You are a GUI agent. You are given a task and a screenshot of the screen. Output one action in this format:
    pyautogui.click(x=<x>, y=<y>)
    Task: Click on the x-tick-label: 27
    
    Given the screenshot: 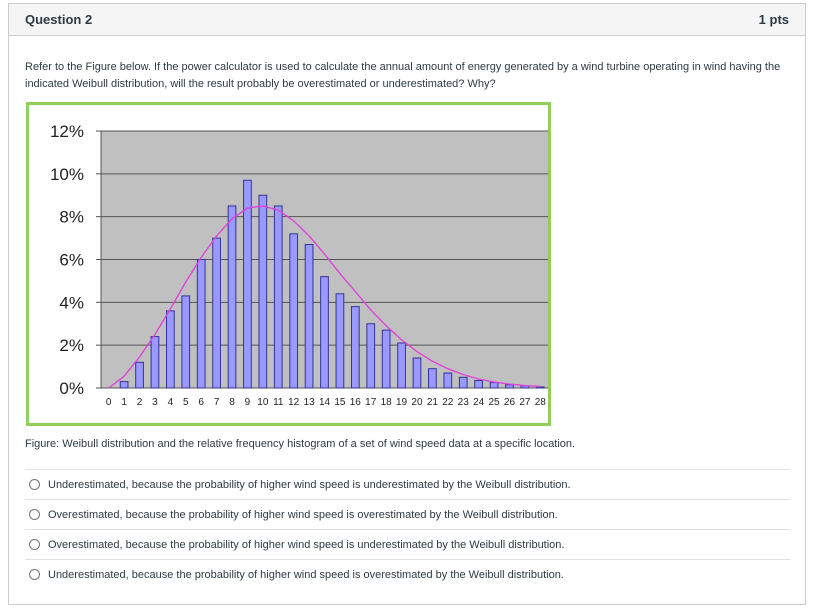 What is the action you would take?
    pyautogui.click(x=525, y=402)
    